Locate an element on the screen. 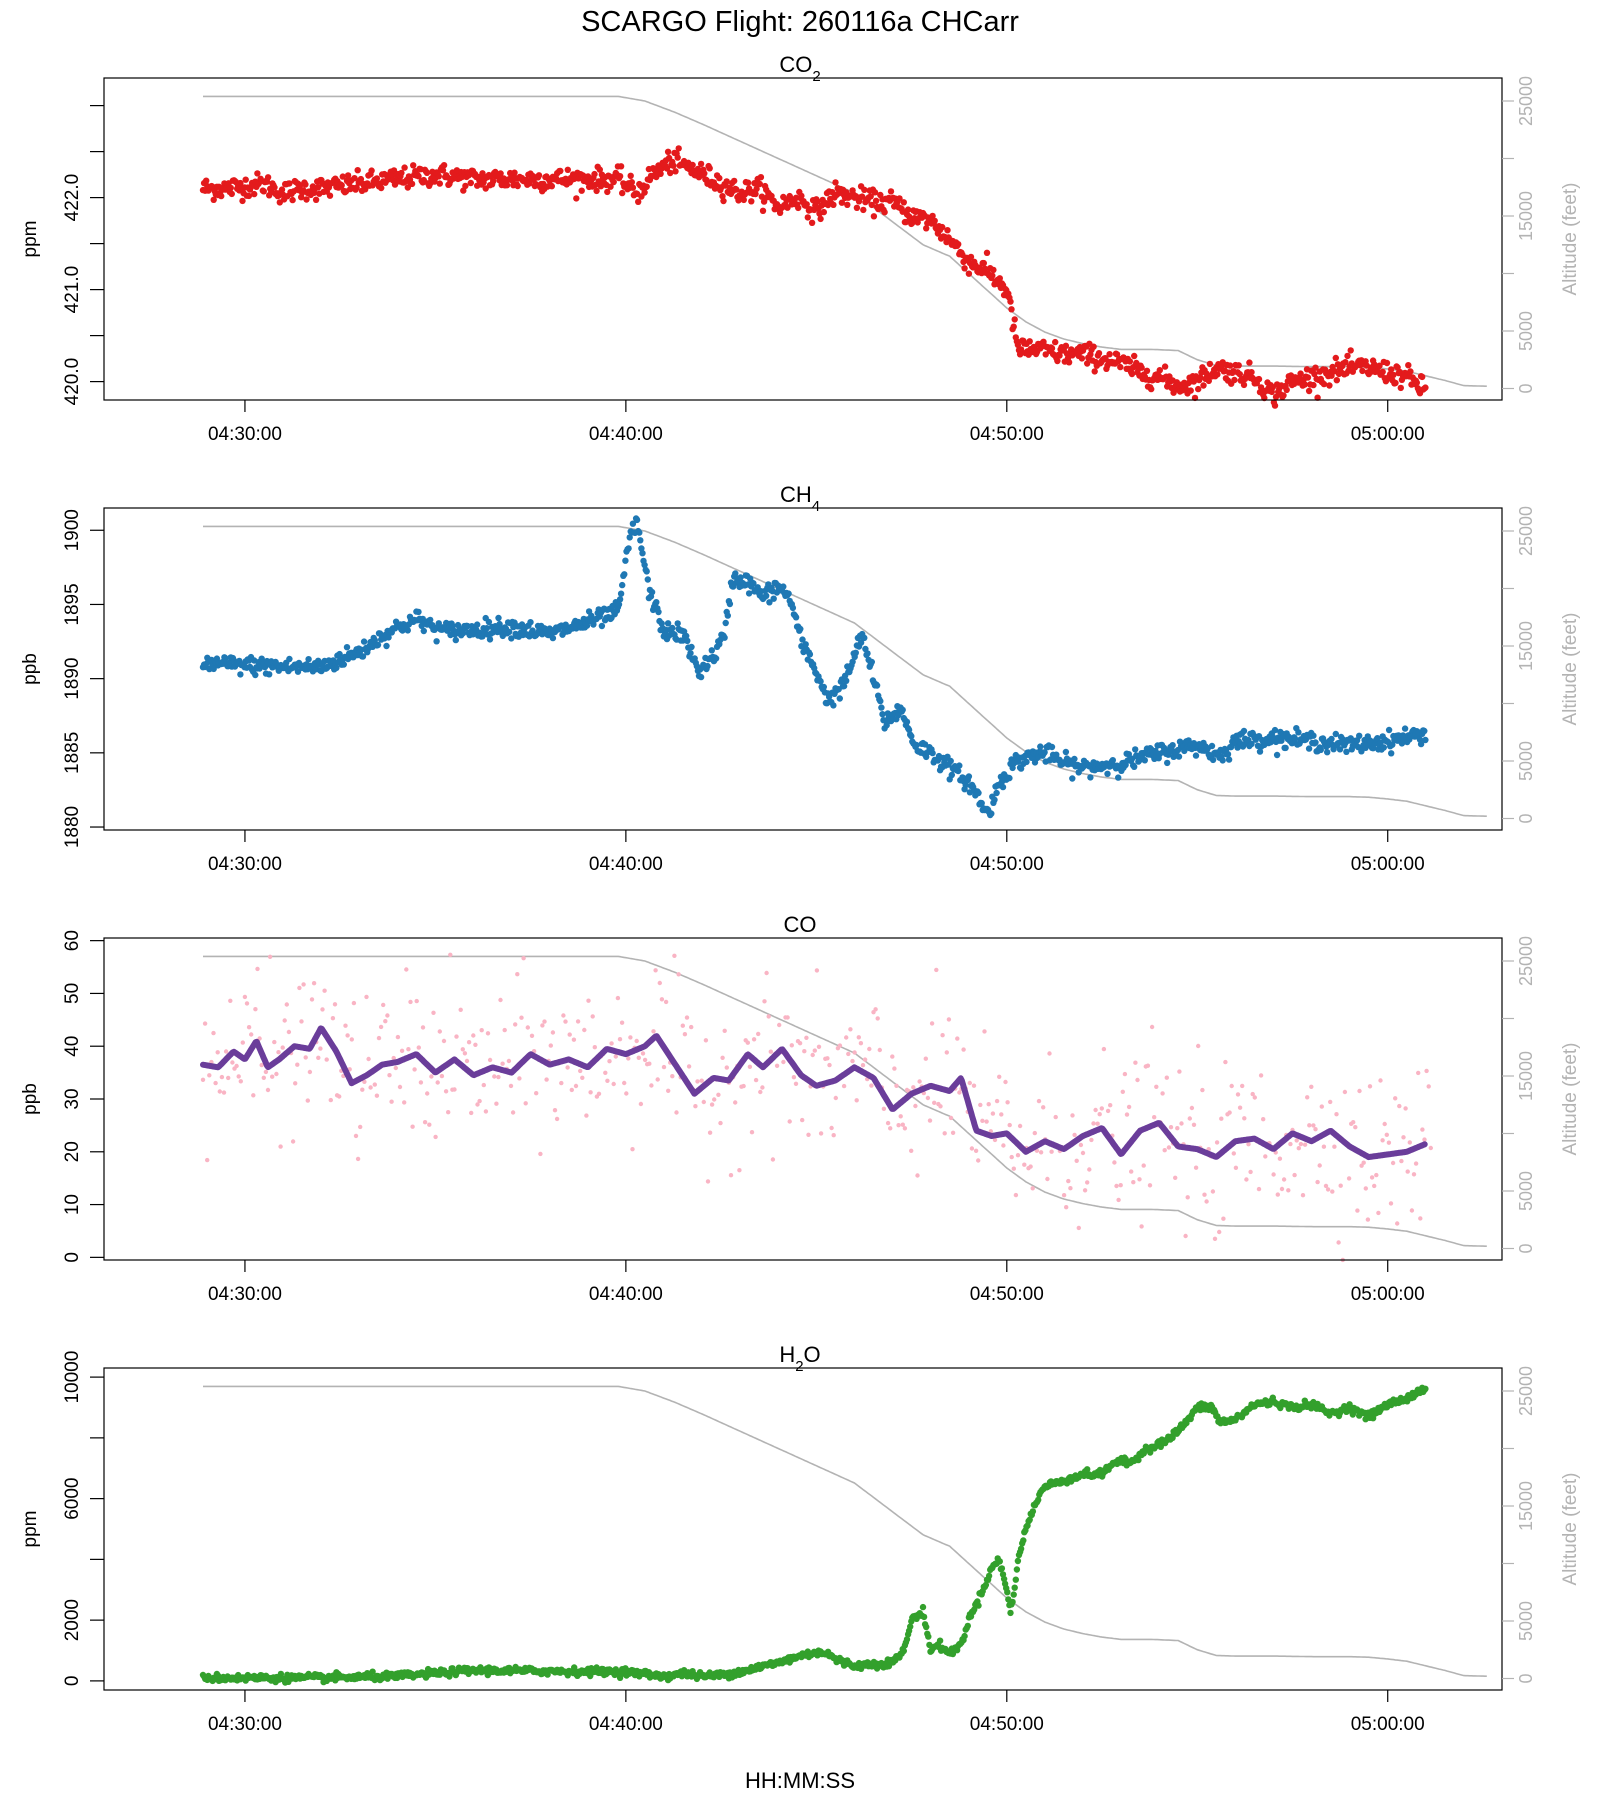  y-tick-label: 0 is located at coordinates (72, 1681).